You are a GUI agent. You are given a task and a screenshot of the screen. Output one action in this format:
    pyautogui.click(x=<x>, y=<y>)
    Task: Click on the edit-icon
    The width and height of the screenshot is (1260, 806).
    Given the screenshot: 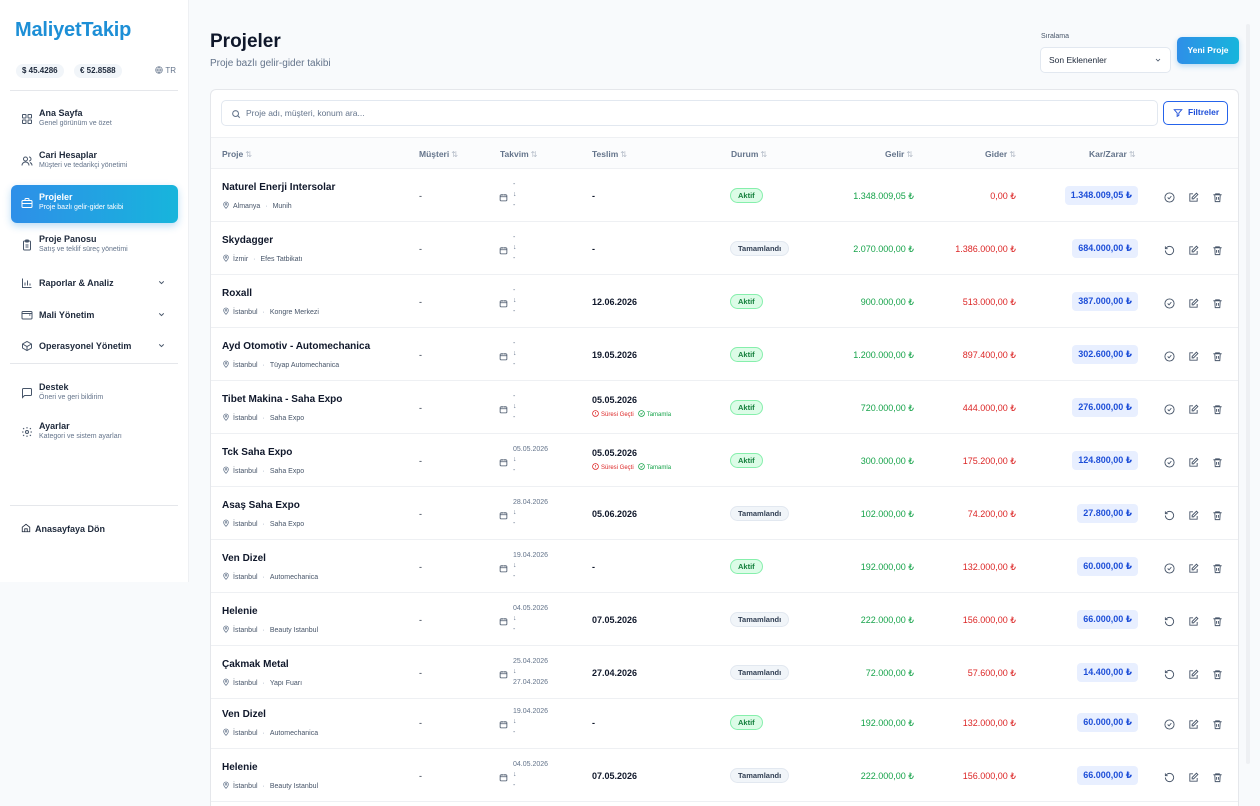 What is the action you would take?
    pyautogui.click(x=1193, y=723)
    